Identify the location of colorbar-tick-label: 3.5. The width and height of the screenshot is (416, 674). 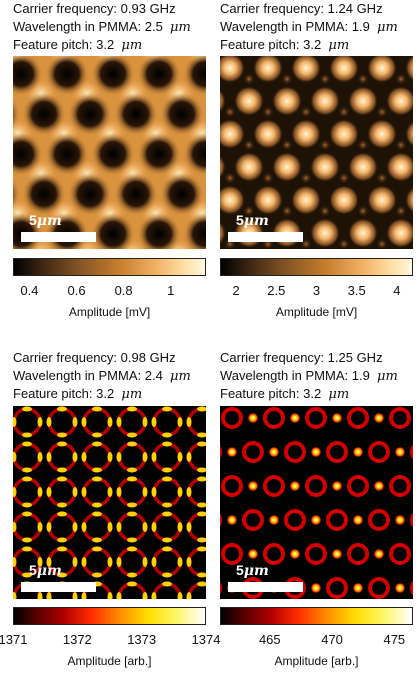
(356, 290).